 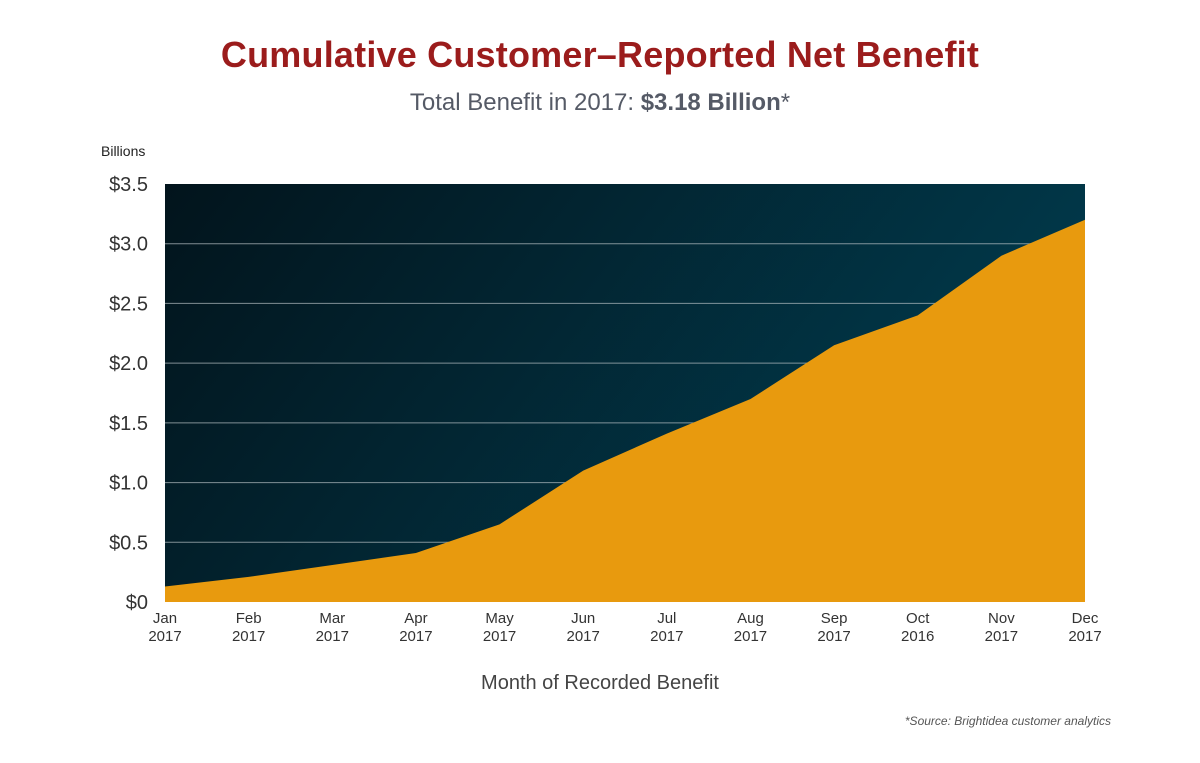 What do you see at coordinates (137, 603) in the screenshot?
I see `y-tick-label: $0` at bounding box center [137, 603].